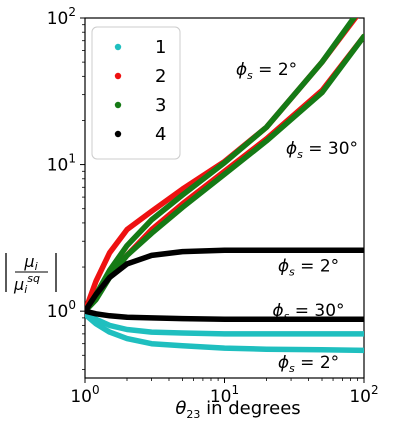 The image size is (415, 428). Describe the element at coordinates (84, 395) in the screenshot. I see `x-tick-label: 10⁰` at that location.